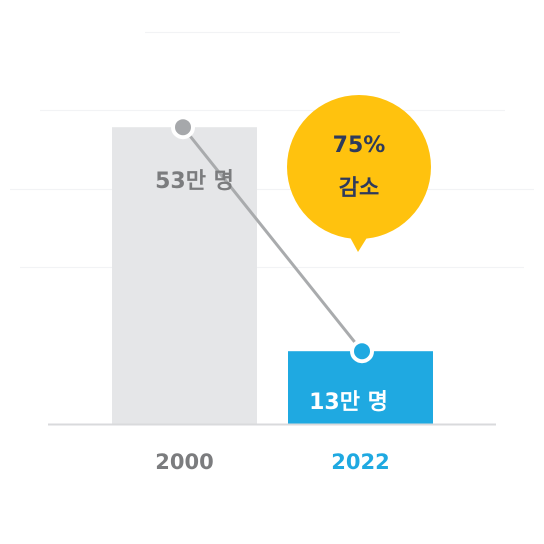 The height and width of the screenshot is (544, 544). I want to click on callout-percent: 75%, so click(359, 145).